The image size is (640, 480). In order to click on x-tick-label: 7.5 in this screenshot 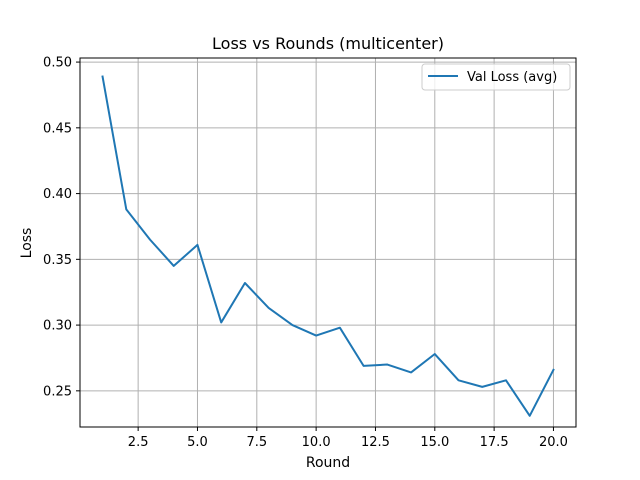, I will do `click(256, 442)`.